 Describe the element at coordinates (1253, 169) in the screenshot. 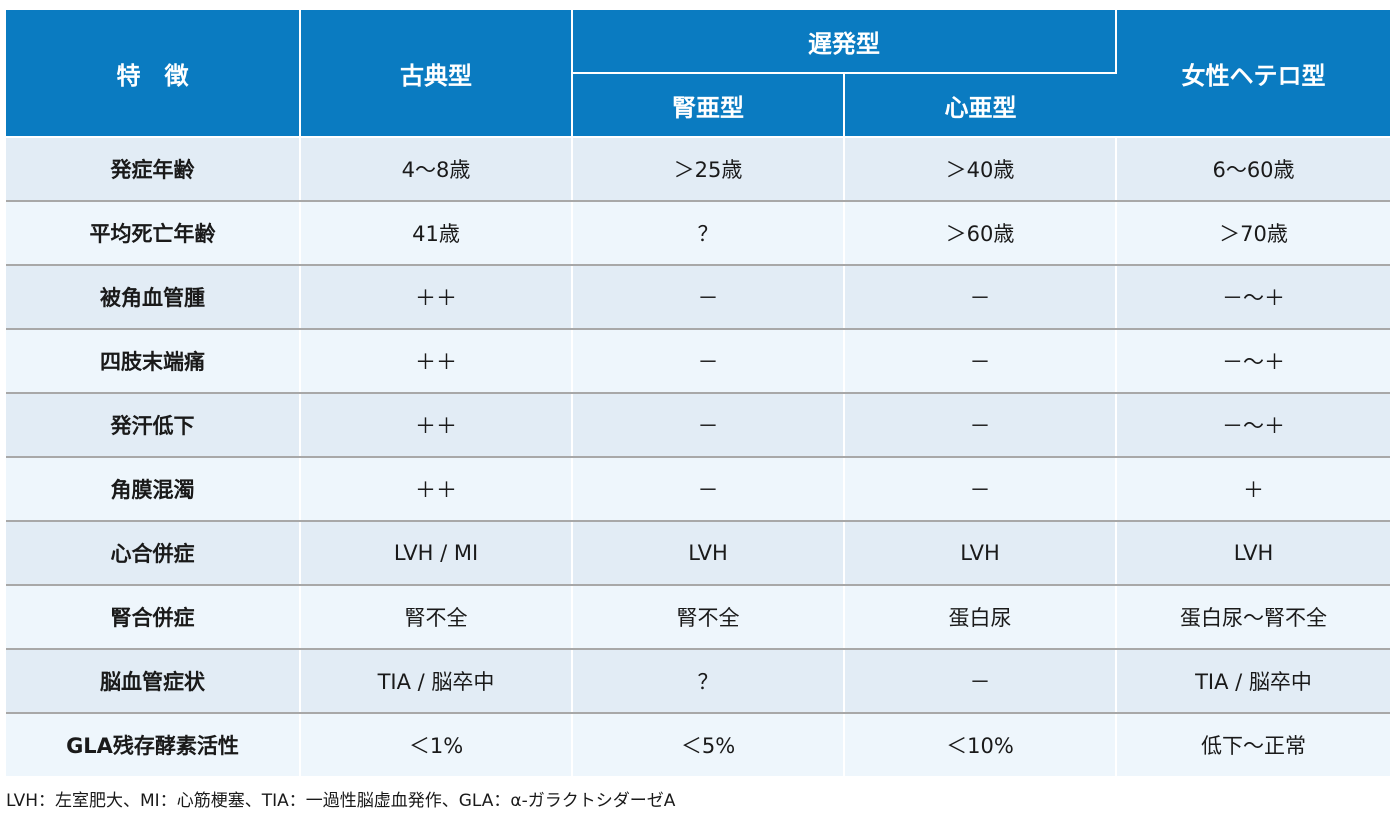

I see `cell-female: 6～60歳` at that location.